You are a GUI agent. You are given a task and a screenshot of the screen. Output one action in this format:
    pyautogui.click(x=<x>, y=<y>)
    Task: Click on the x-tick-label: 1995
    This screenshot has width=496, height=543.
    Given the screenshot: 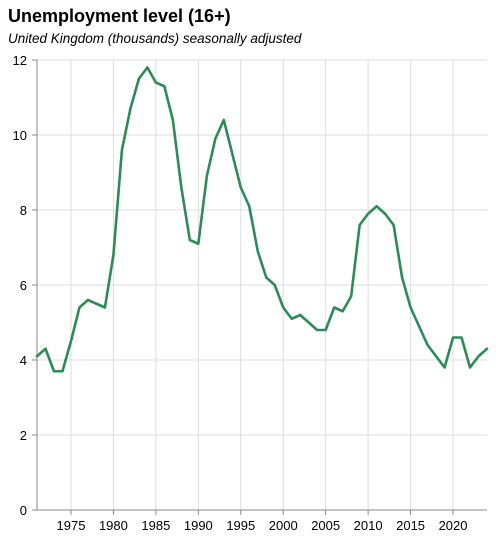 What is the action you would take?
    pyautogui.click(x=240, y=525)
    